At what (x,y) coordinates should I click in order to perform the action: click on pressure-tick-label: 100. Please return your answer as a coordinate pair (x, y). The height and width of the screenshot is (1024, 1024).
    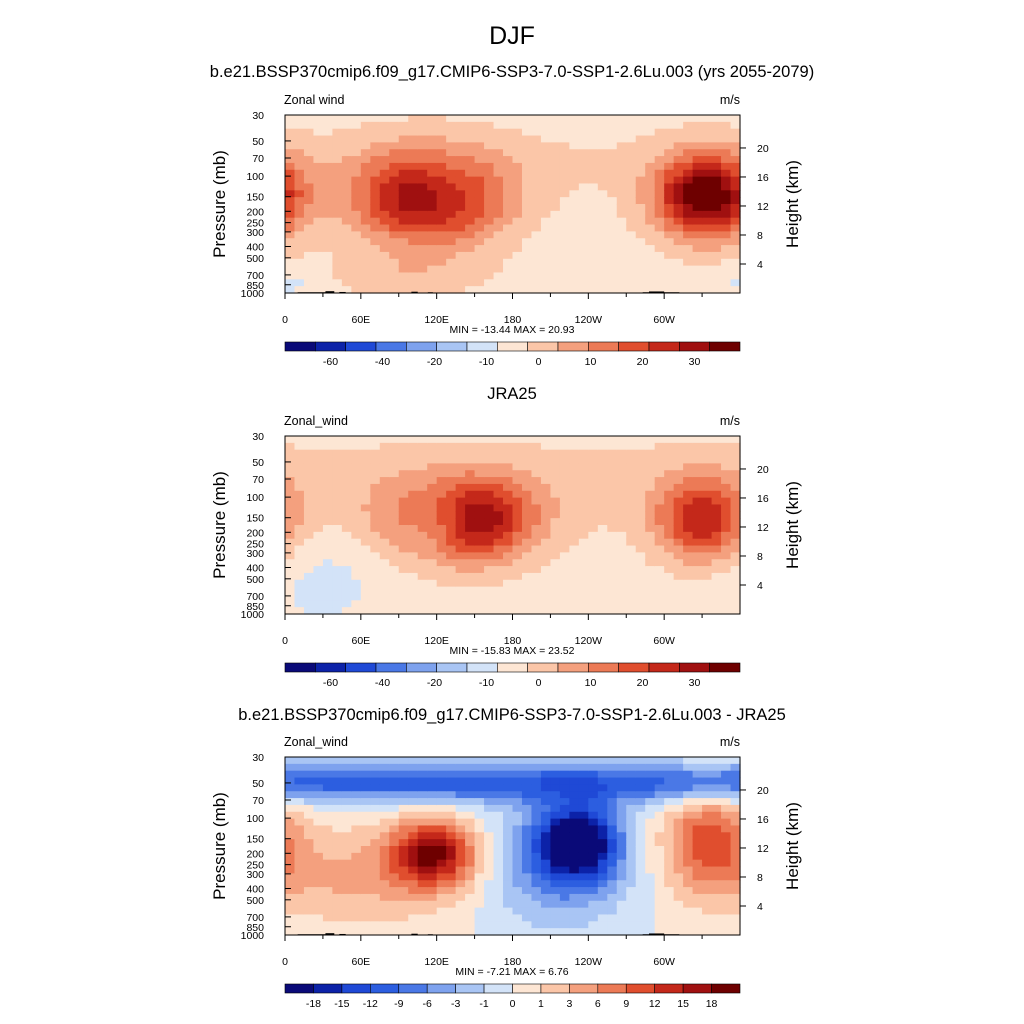
    Looking at the image, I should click on (255, 819).